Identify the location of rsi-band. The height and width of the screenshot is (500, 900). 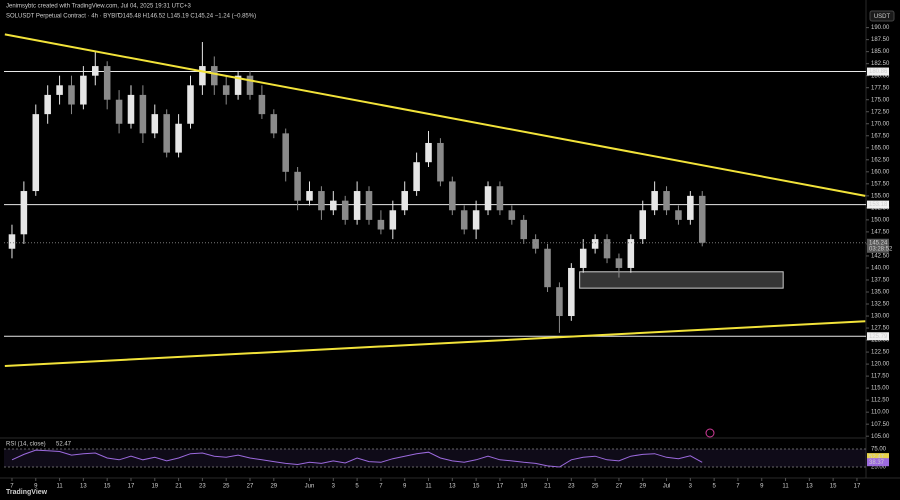
(435, 458).